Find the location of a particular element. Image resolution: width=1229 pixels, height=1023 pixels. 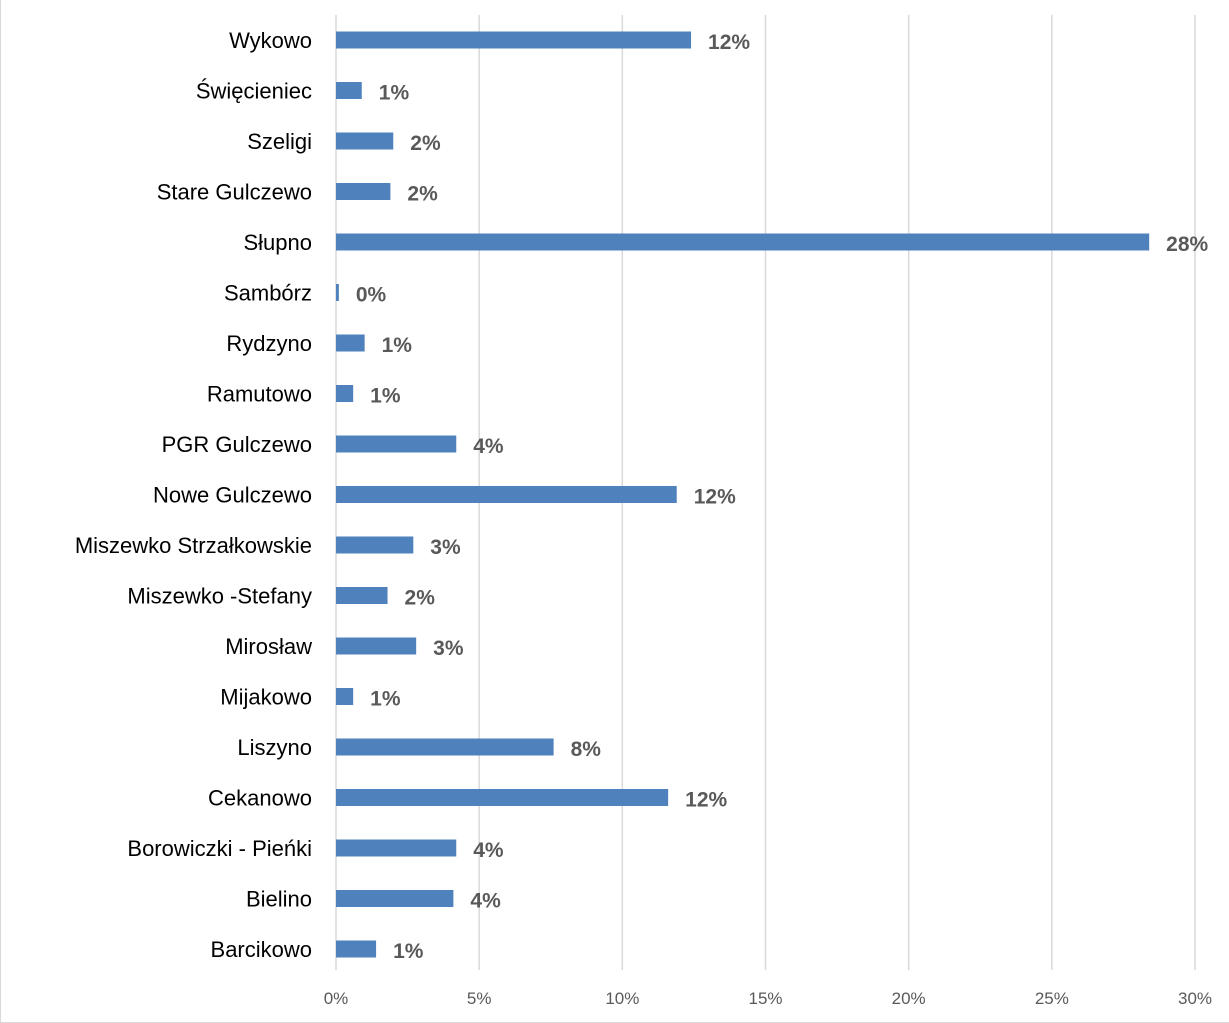

category-label: Barcikowo is located at coordinates (261, 949).